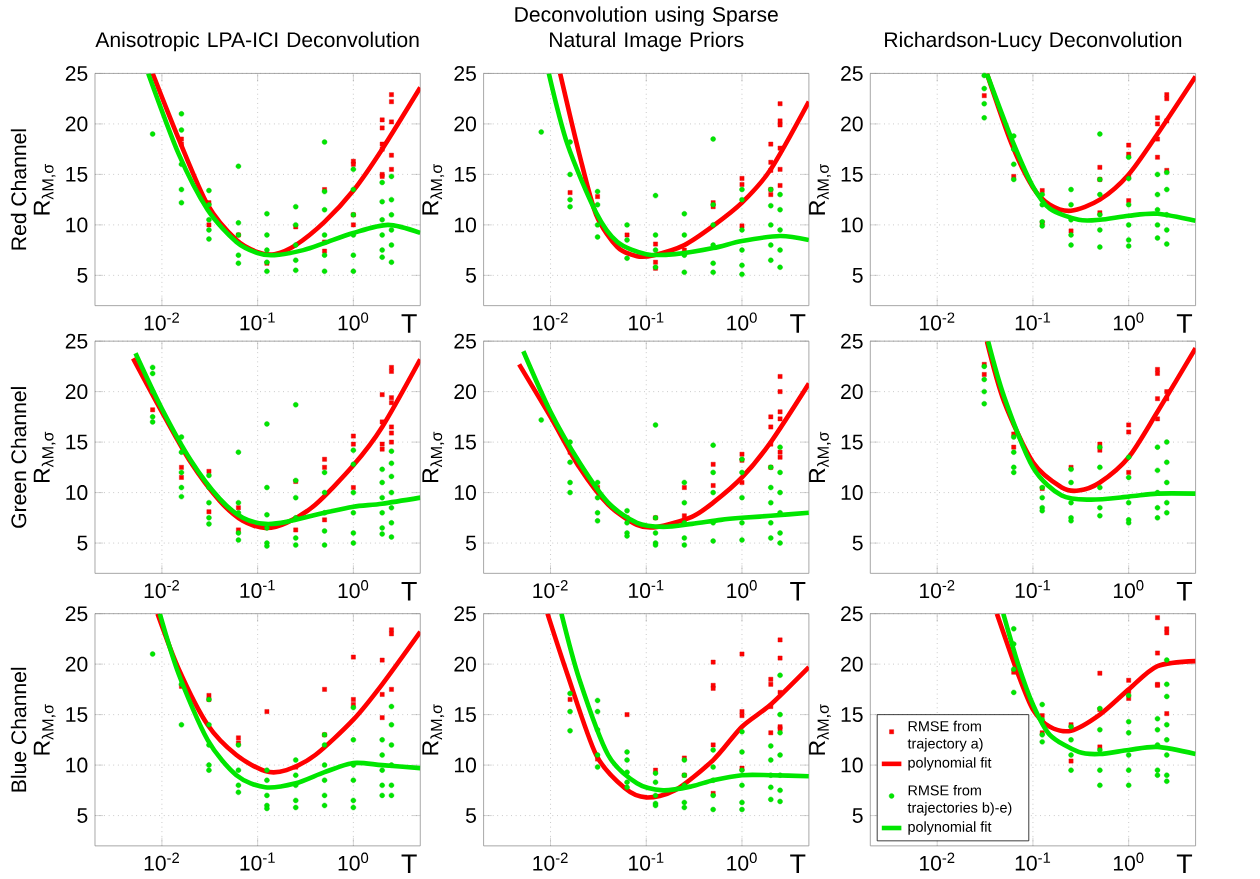 This screenshot has width=1260, height=879. Describe the element at coordinates (945, 736) in the screenshot. I see `legend-label: RMSE from trajectory a)` at that location.